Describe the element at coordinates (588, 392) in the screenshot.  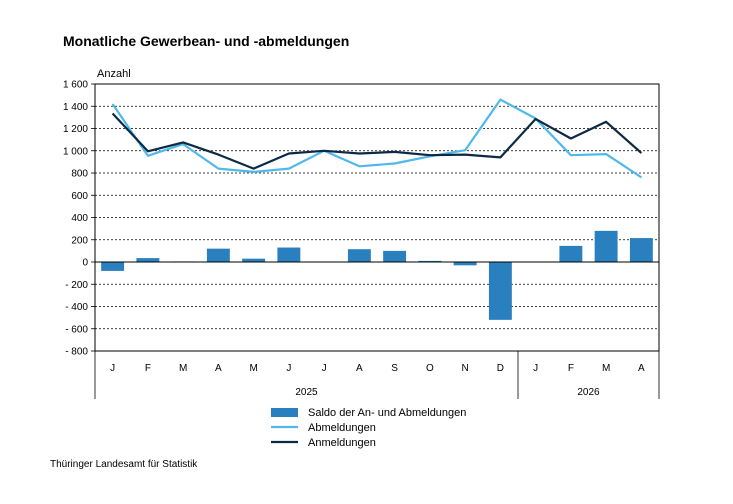
I see `year-label: 2026` at that location.